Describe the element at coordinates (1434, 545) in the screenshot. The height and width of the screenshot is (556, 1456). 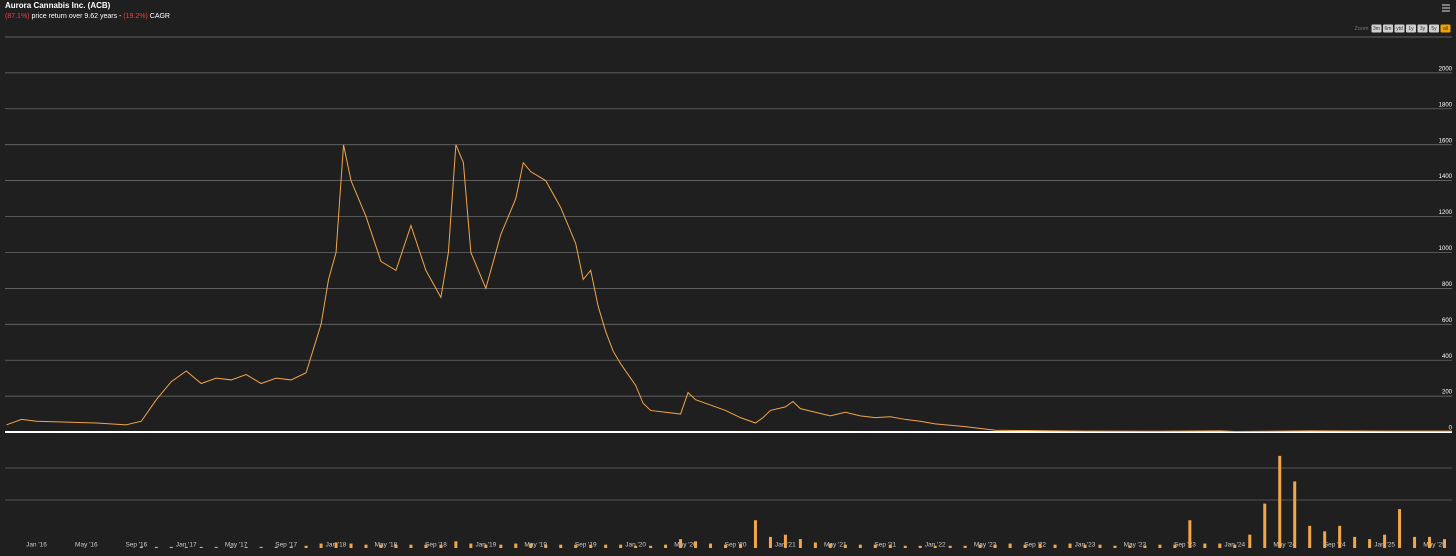
I see `x-tick-label: May '25` at that location.